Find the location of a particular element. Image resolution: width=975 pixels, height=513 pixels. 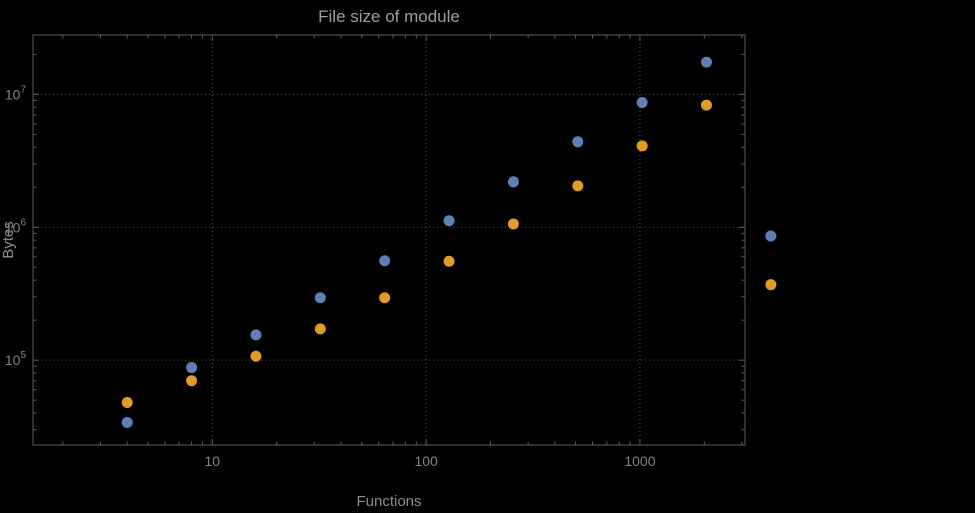

y-axis-label: Bytes is located at coordinates (8, 240).